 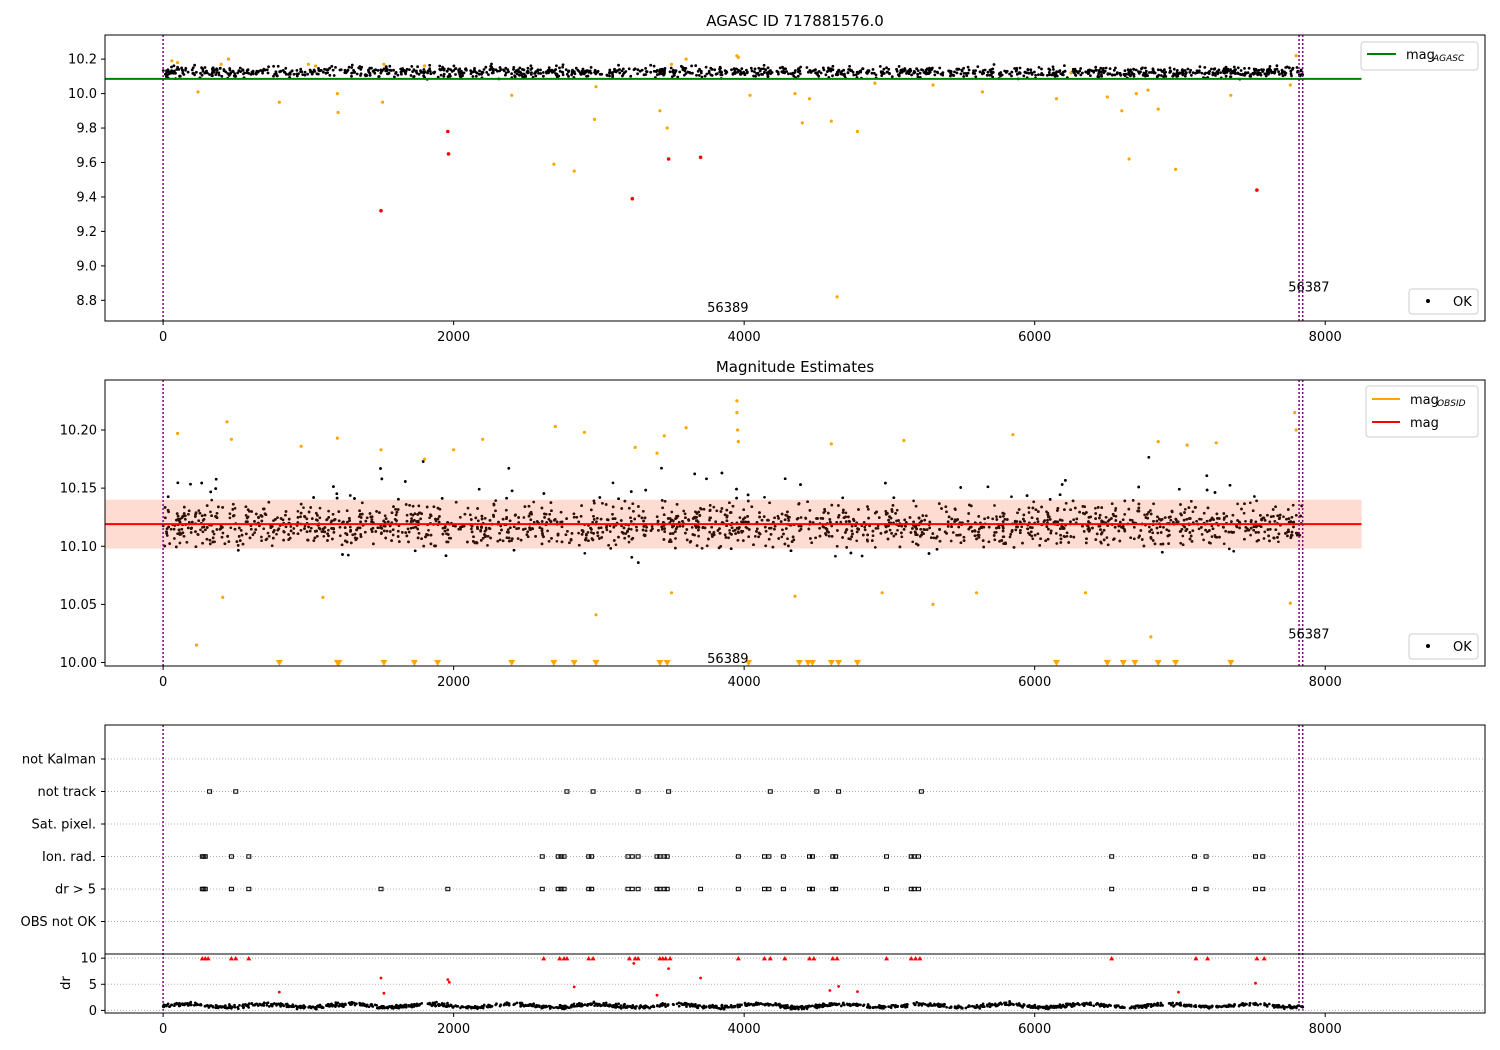 What do you see at coordinates (795, 367) in the screenshot?
I see `plot-title: Magnitude Estimates` at bounding box center [795, 367].